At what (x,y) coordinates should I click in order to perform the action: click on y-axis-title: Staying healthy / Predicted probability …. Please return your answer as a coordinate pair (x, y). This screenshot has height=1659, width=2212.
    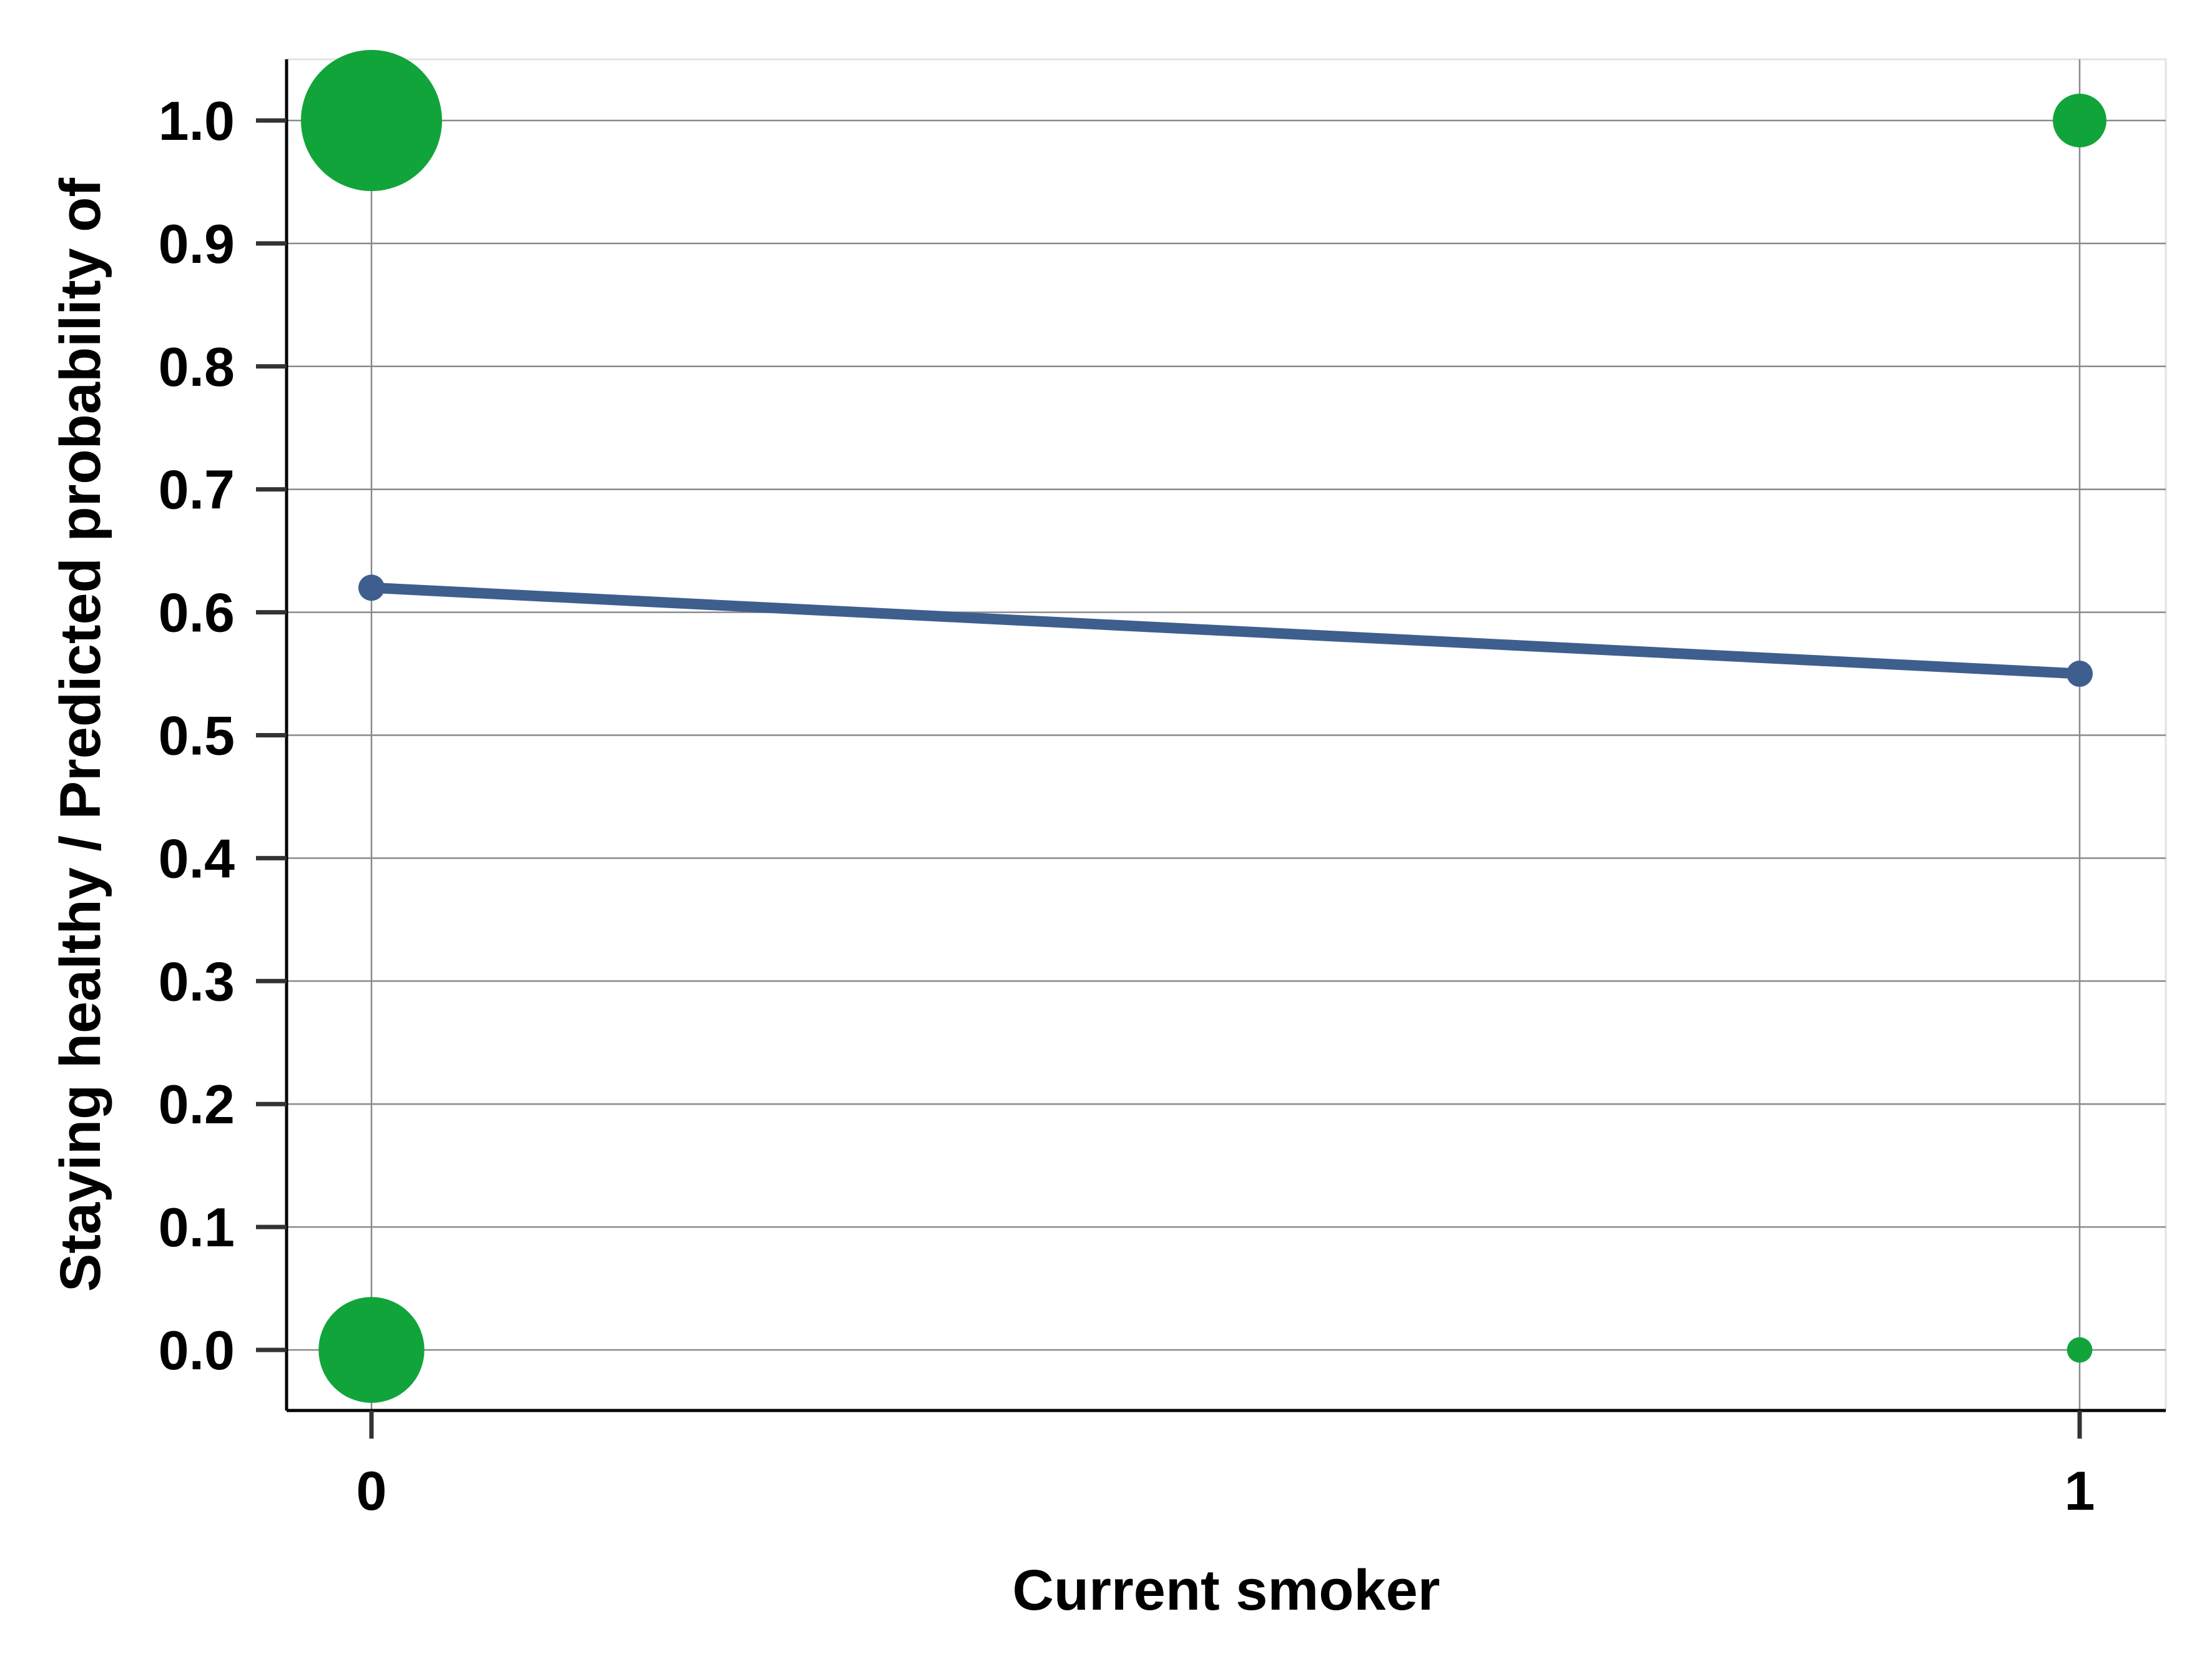
    Looking at the image, I should click on (80, 735).